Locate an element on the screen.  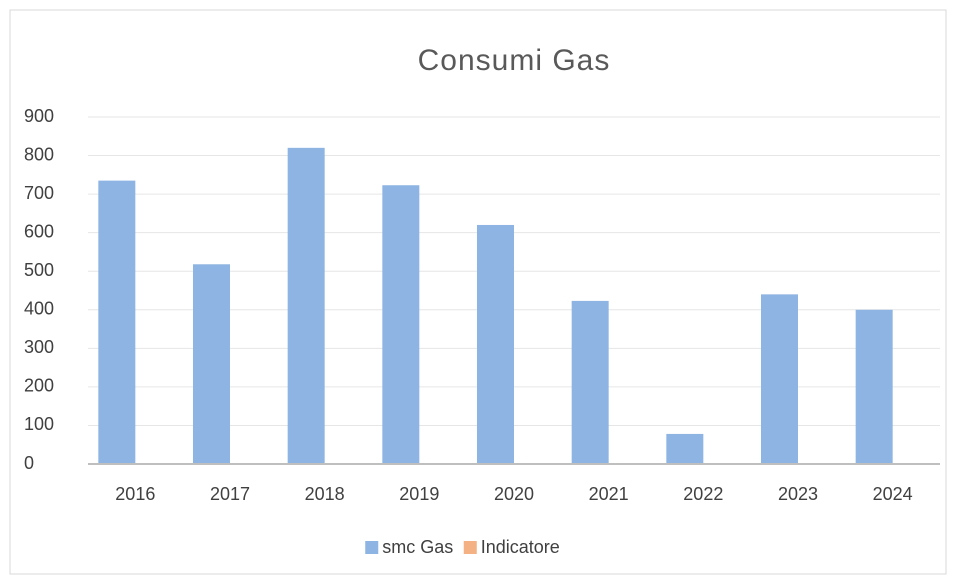
y-tick-label: 800 is located at coordinates (39, 154).